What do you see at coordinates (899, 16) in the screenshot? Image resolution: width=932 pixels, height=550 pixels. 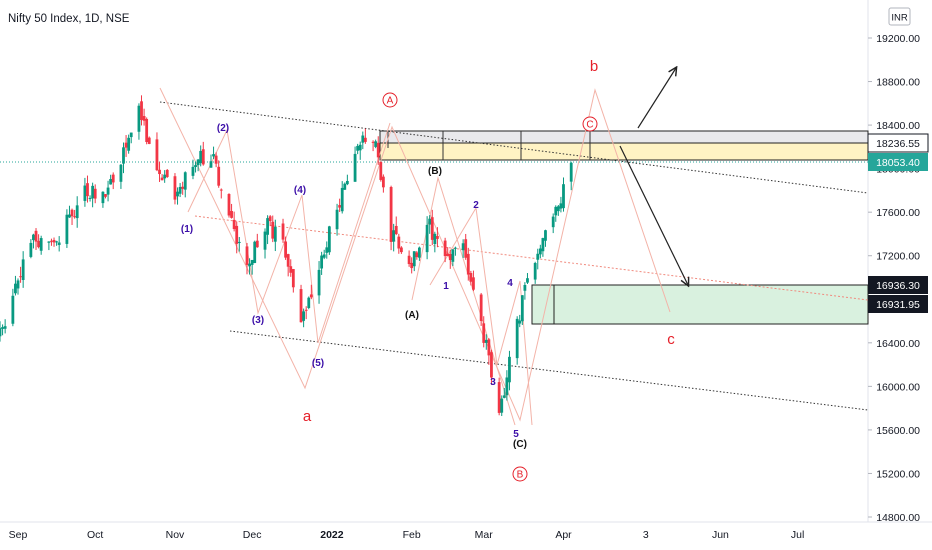 I see `currency-button: INR` at bounding box center [899, 16].